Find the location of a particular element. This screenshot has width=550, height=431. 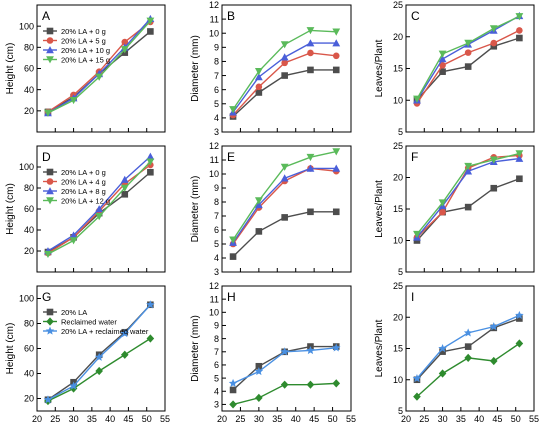

panel-label: D is located at coordinates (46, 157).